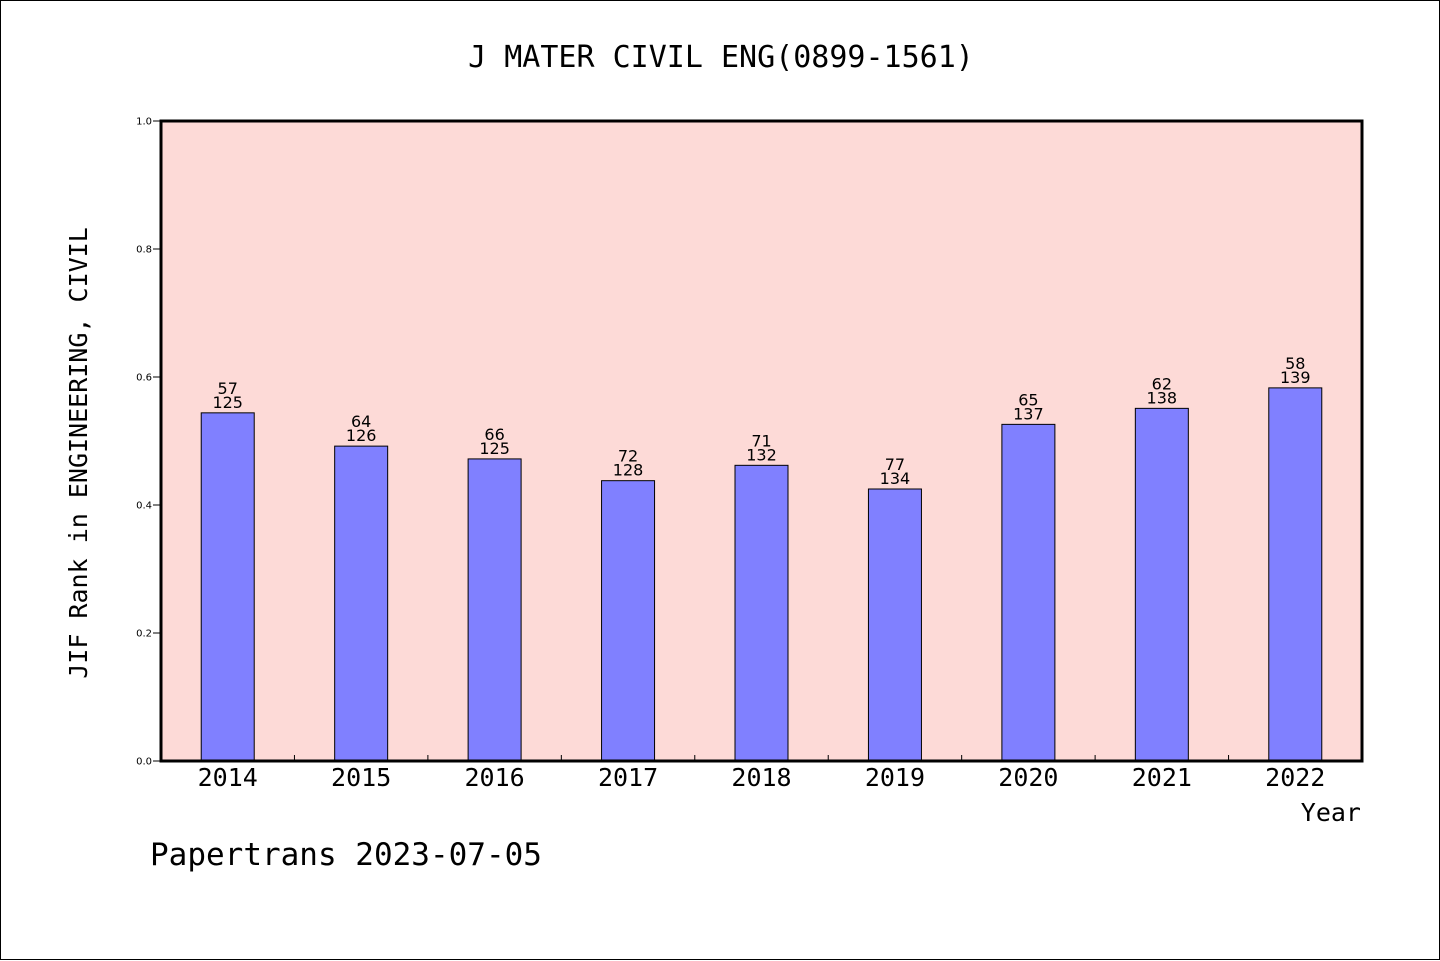  Describe the element at coordinates (1162, 777) in the screenshot. I see `x-tick-label: 2021` at that location.